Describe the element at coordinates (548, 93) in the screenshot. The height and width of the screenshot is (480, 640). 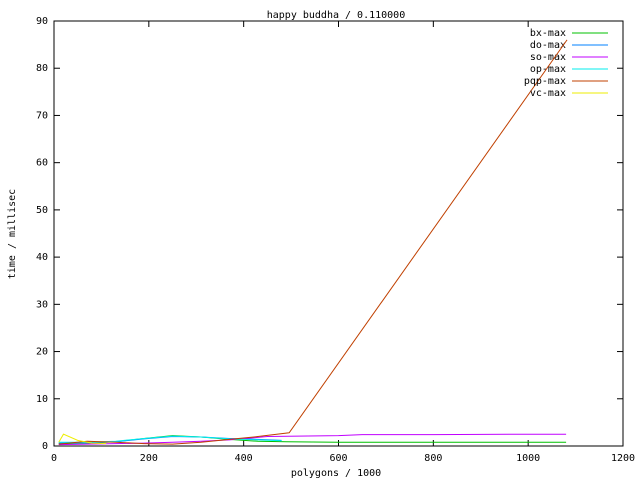
I see `legend-label: vc-max` at that location.